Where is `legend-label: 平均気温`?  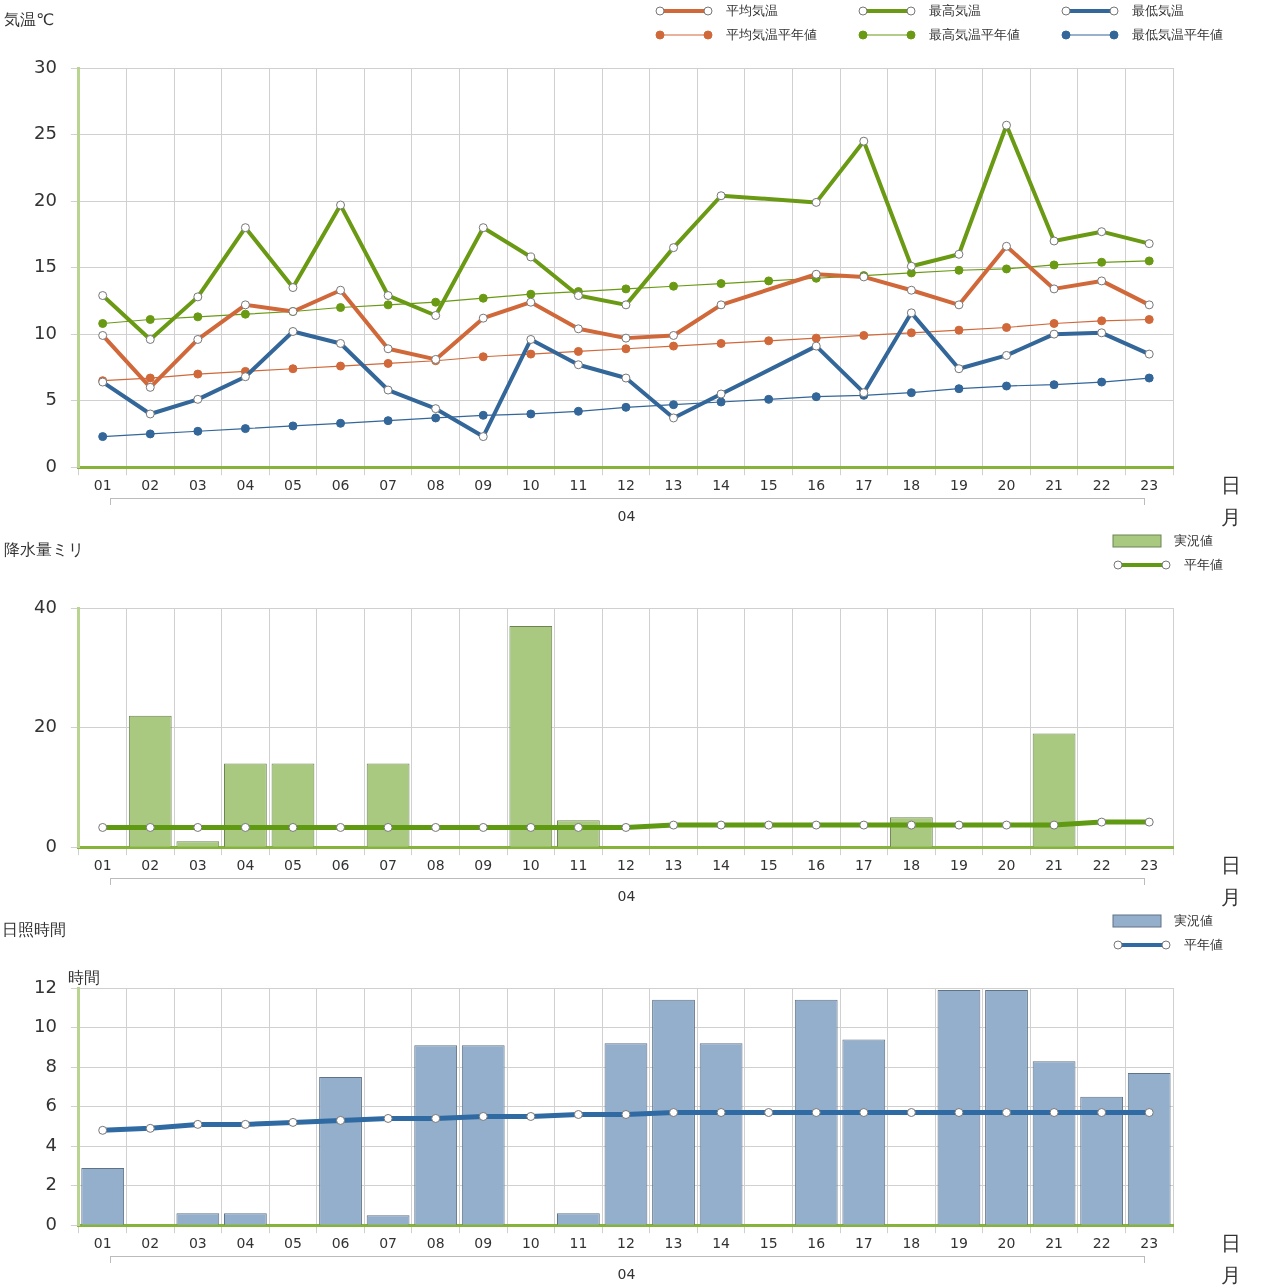 legend-label: 平均気温 is located at coordinates (752, 11).